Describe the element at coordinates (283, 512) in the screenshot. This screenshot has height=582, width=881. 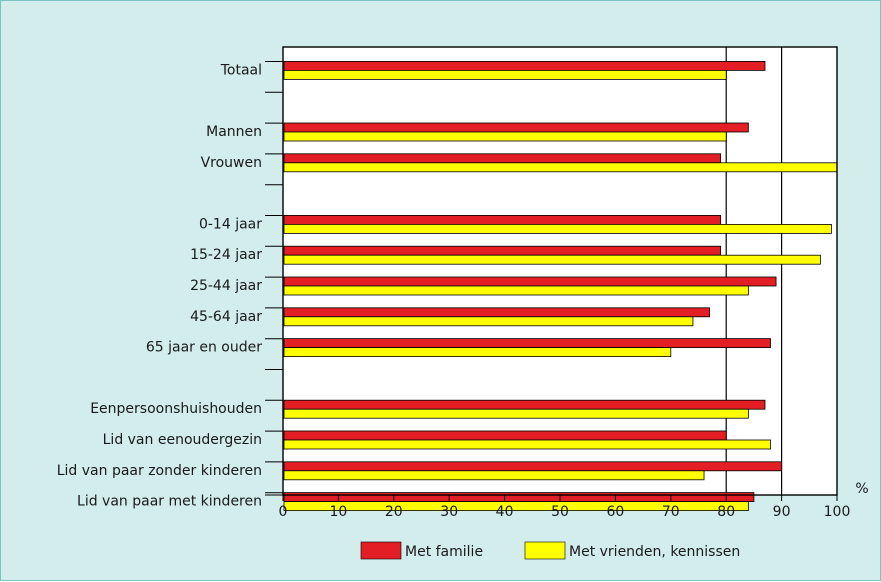
I see `x-tick-label: 0` at that location.